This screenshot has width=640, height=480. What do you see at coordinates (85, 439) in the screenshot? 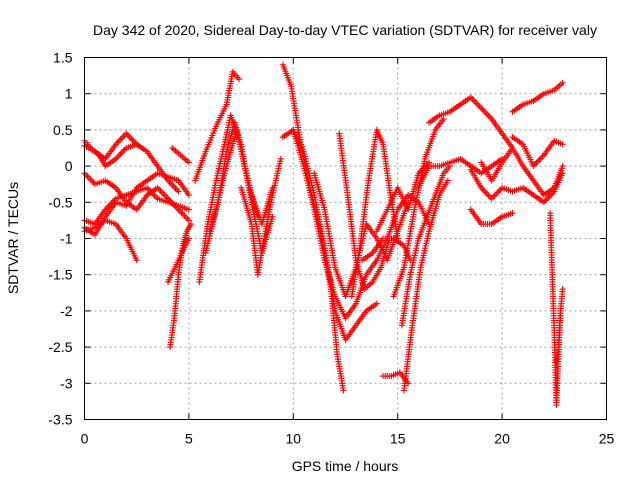
I see `x-tick-label: 0` at bounding box center [85, 439].